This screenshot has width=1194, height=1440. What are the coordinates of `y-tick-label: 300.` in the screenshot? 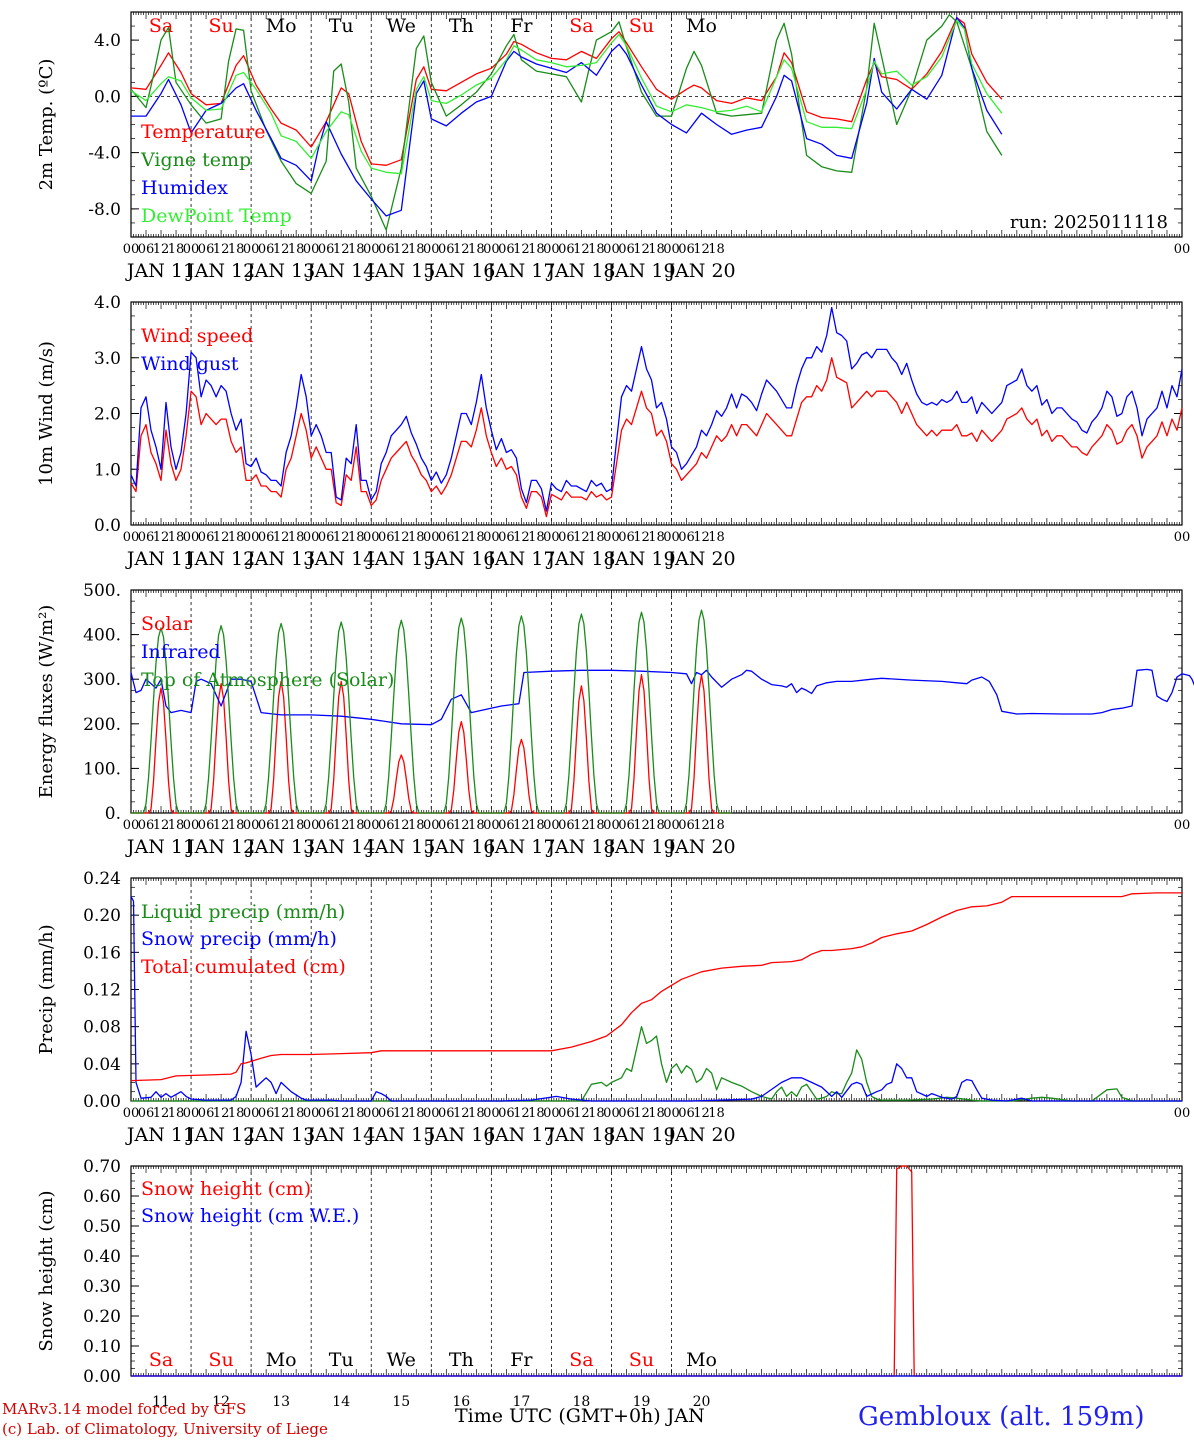 It's located at (102, 680).